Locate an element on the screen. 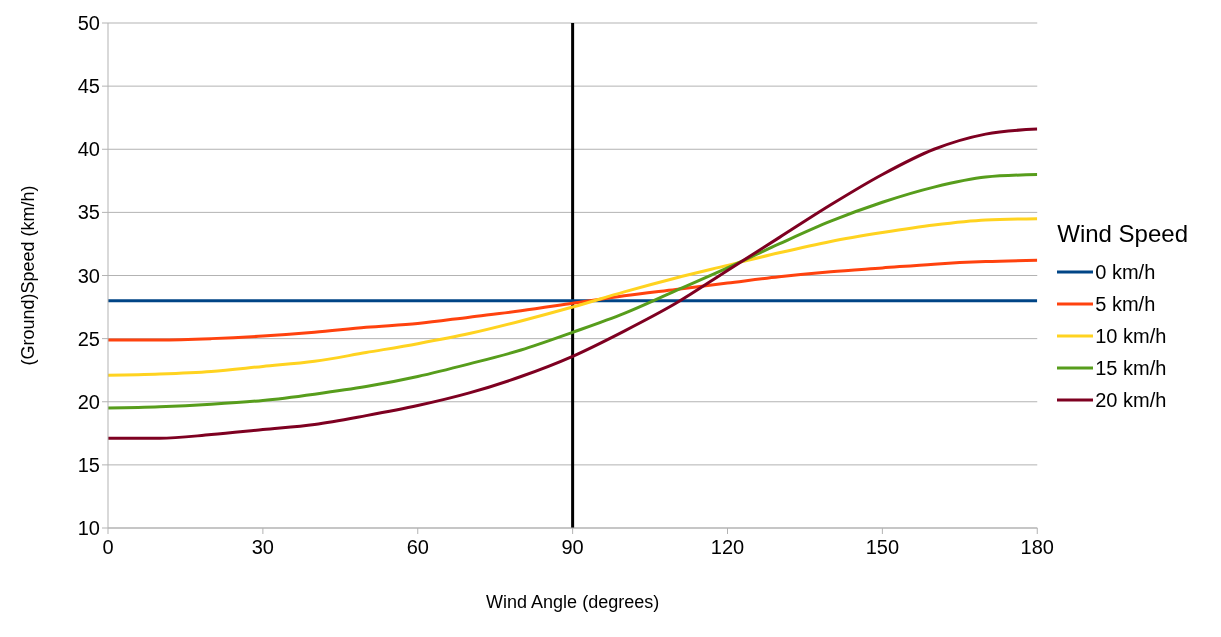 Image resolution: width=1221 pixels, height=637 pixels. legend-label: 20 km/h is located at coordinates (1131, 400).